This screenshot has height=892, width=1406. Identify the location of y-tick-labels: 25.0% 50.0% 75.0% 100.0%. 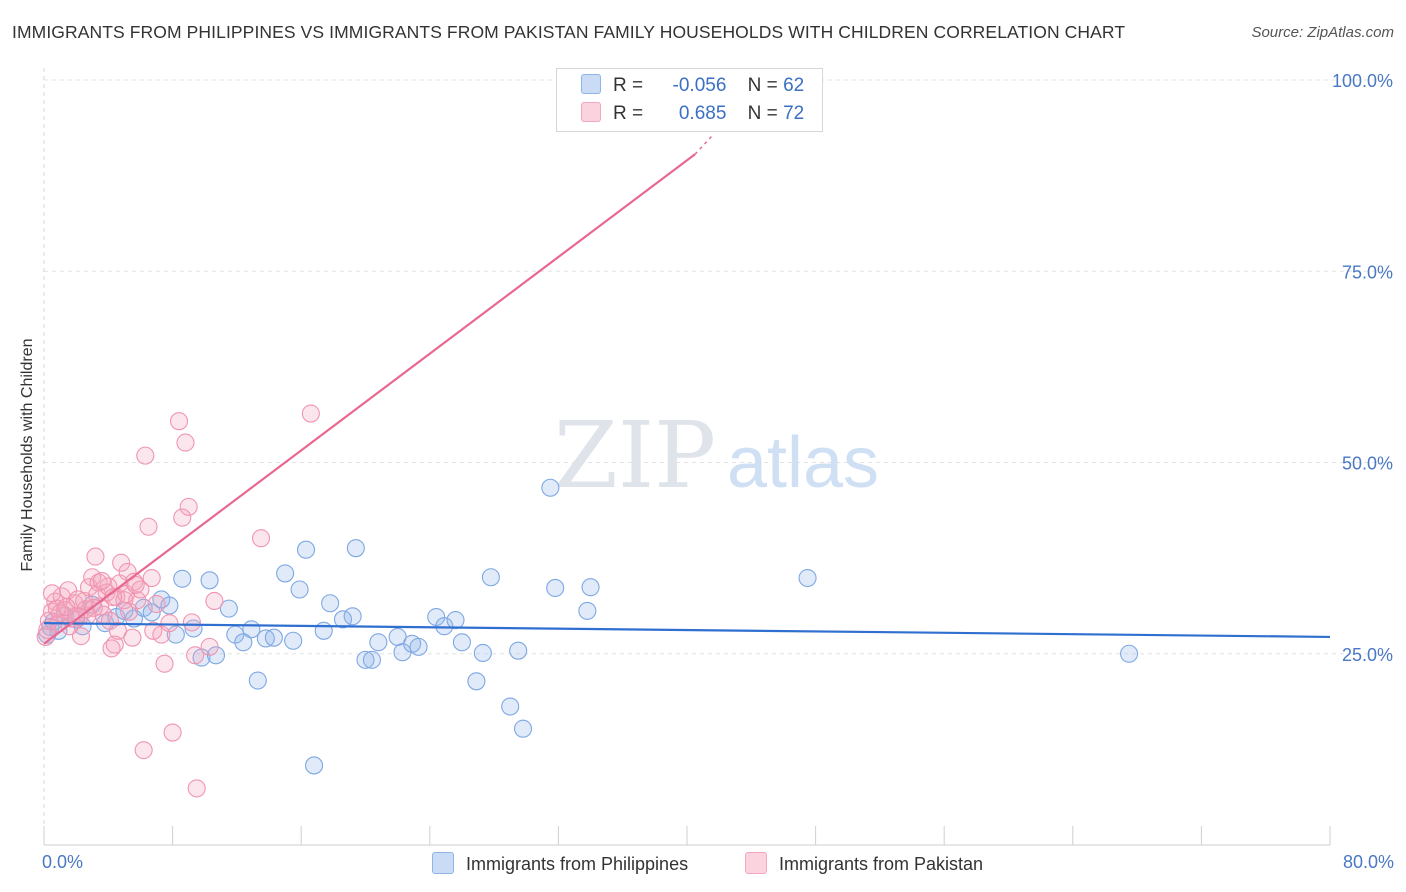
(1362, 368).